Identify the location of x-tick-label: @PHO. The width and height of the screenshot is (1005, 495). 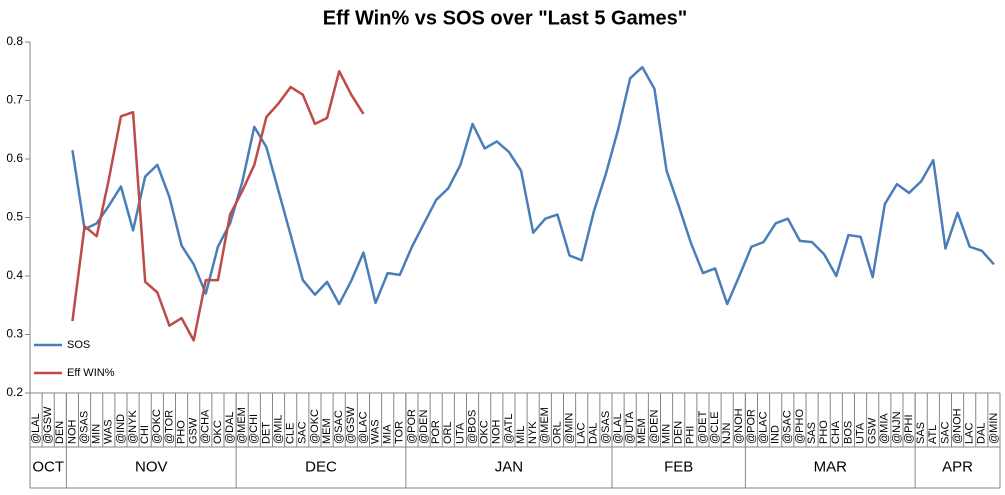
(800, 426).